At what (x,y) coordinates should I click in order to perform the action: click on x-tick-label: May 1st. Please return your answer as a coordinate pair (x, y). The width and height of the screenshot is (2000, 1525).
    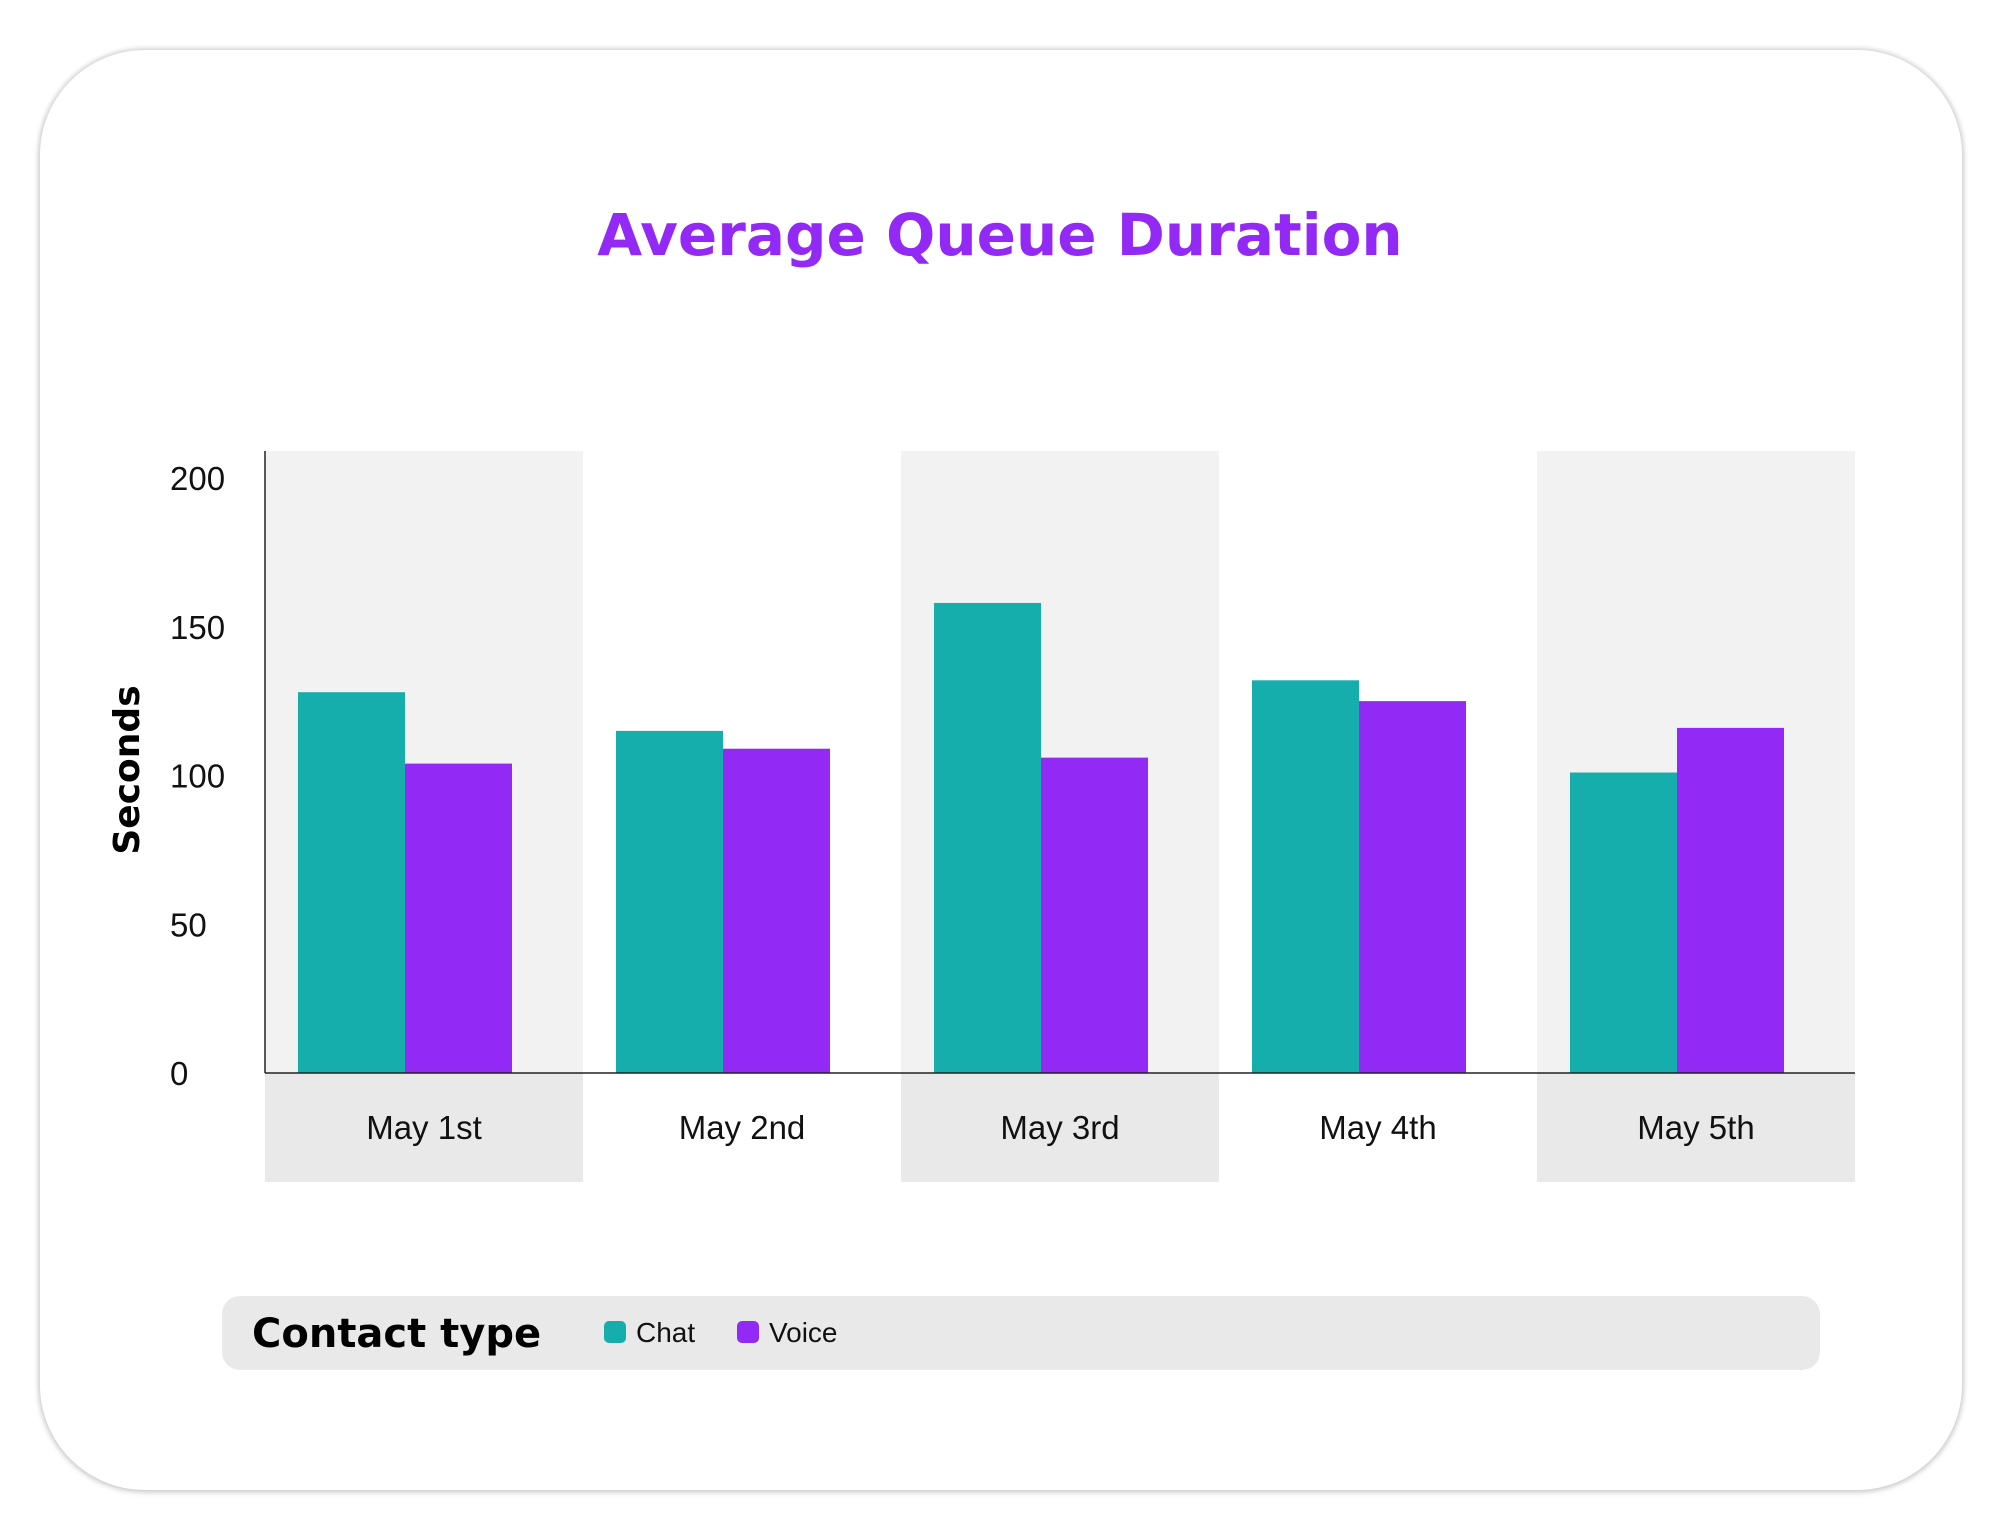
    Looking at the image, I should click on (424, 1127).